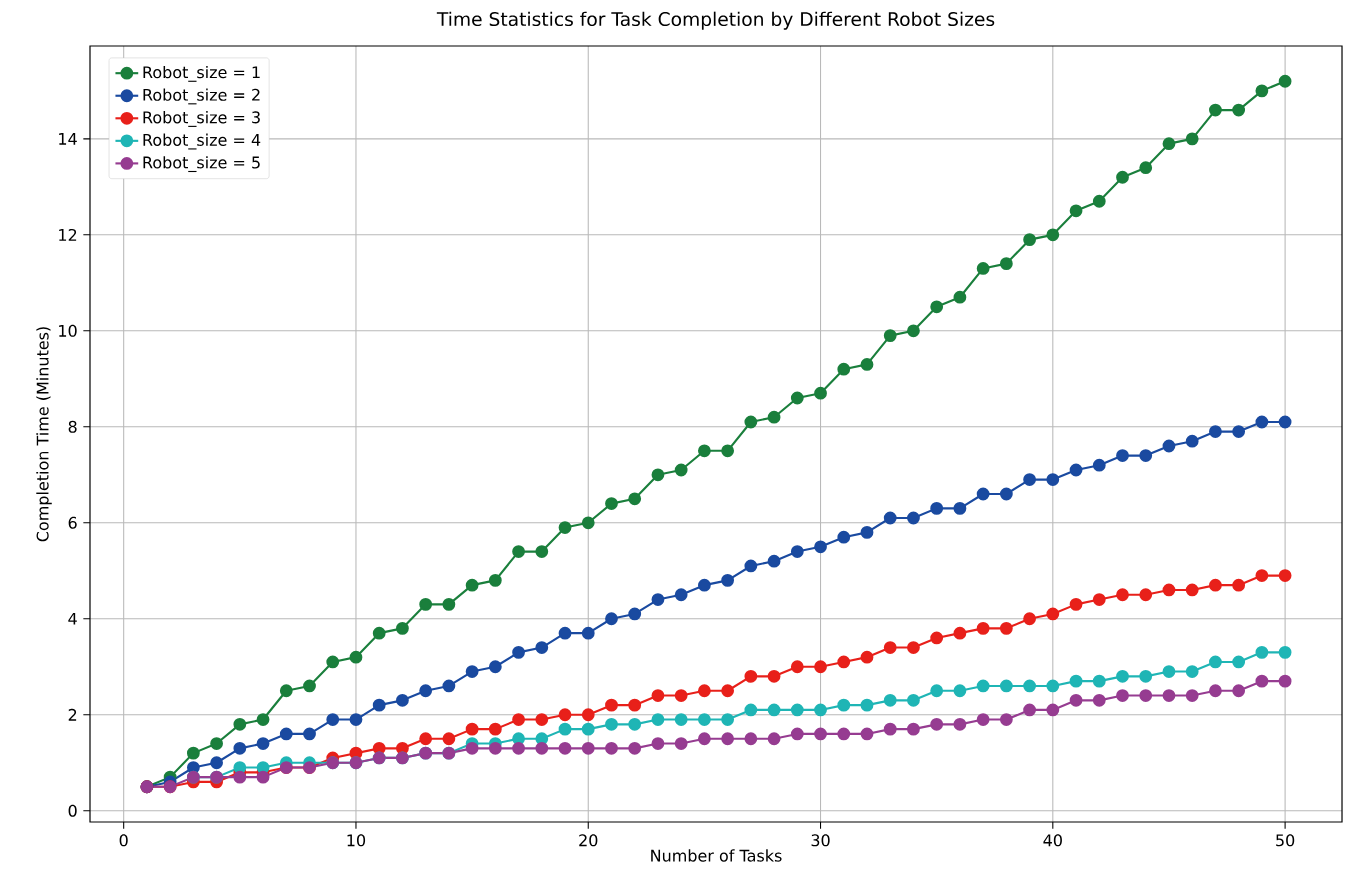 This screenshot has width=1356, height=872. What do you see at coordinates (716, 855) in the screenshot?
I see `x-axis-title: Number of Tasks` at bounding box center [716, 855].